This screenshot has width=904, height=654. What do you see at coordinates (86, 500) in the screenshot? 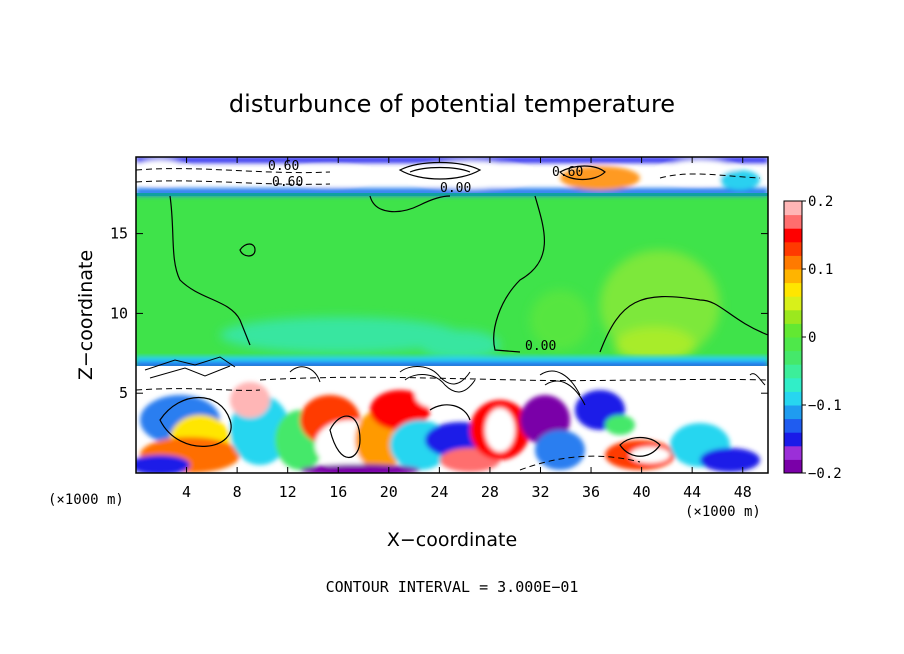
I see `x-unit-left: (×1000 m)` at bounding box center [86, 500].